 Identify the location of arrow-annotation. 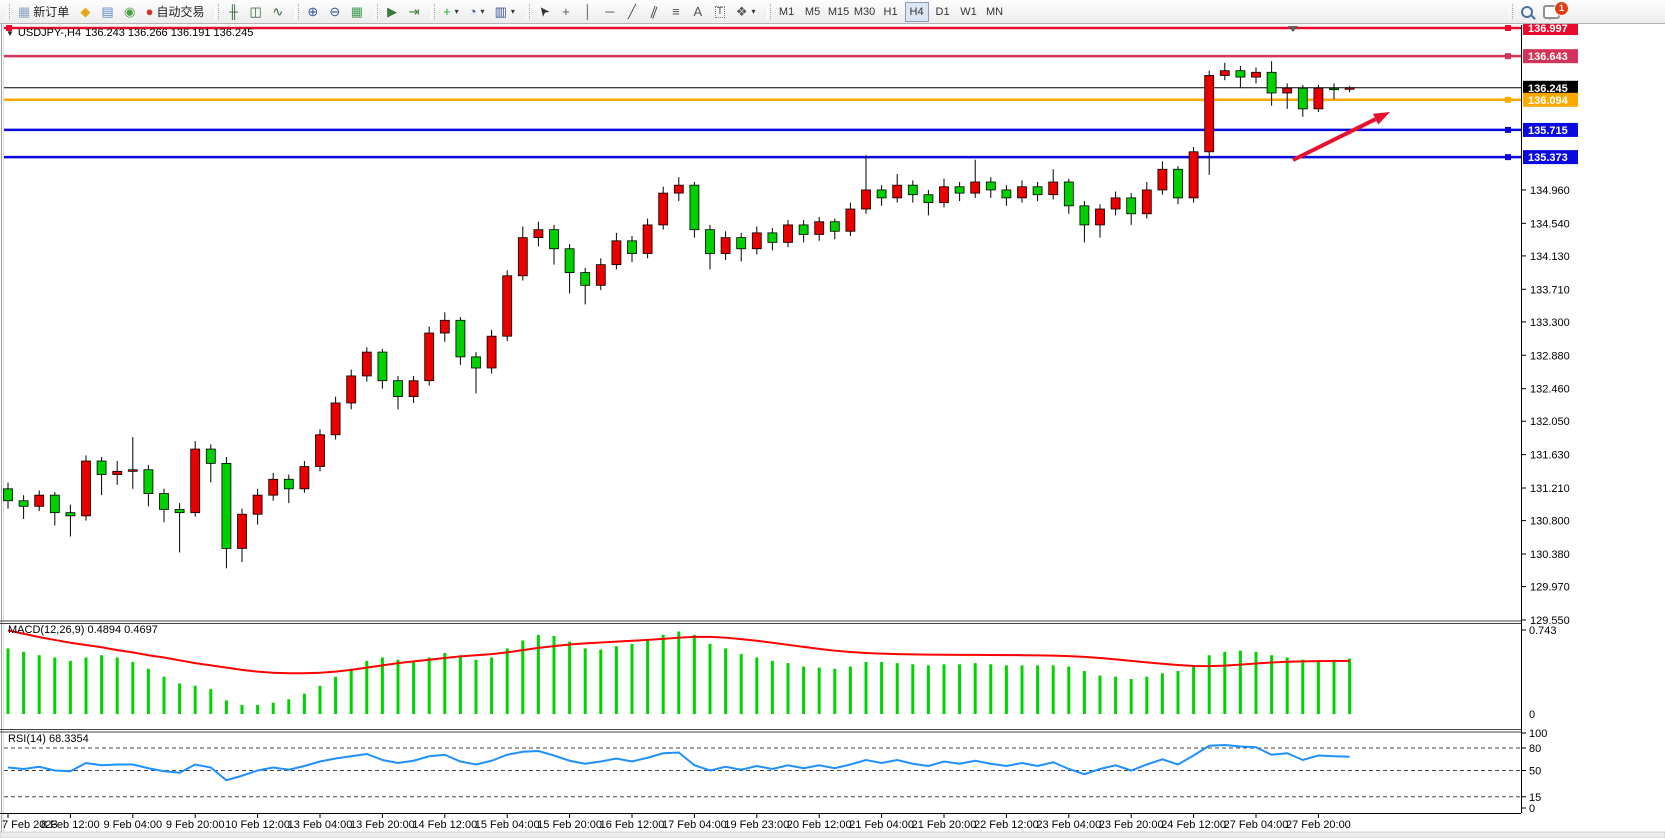
(1341, 137).